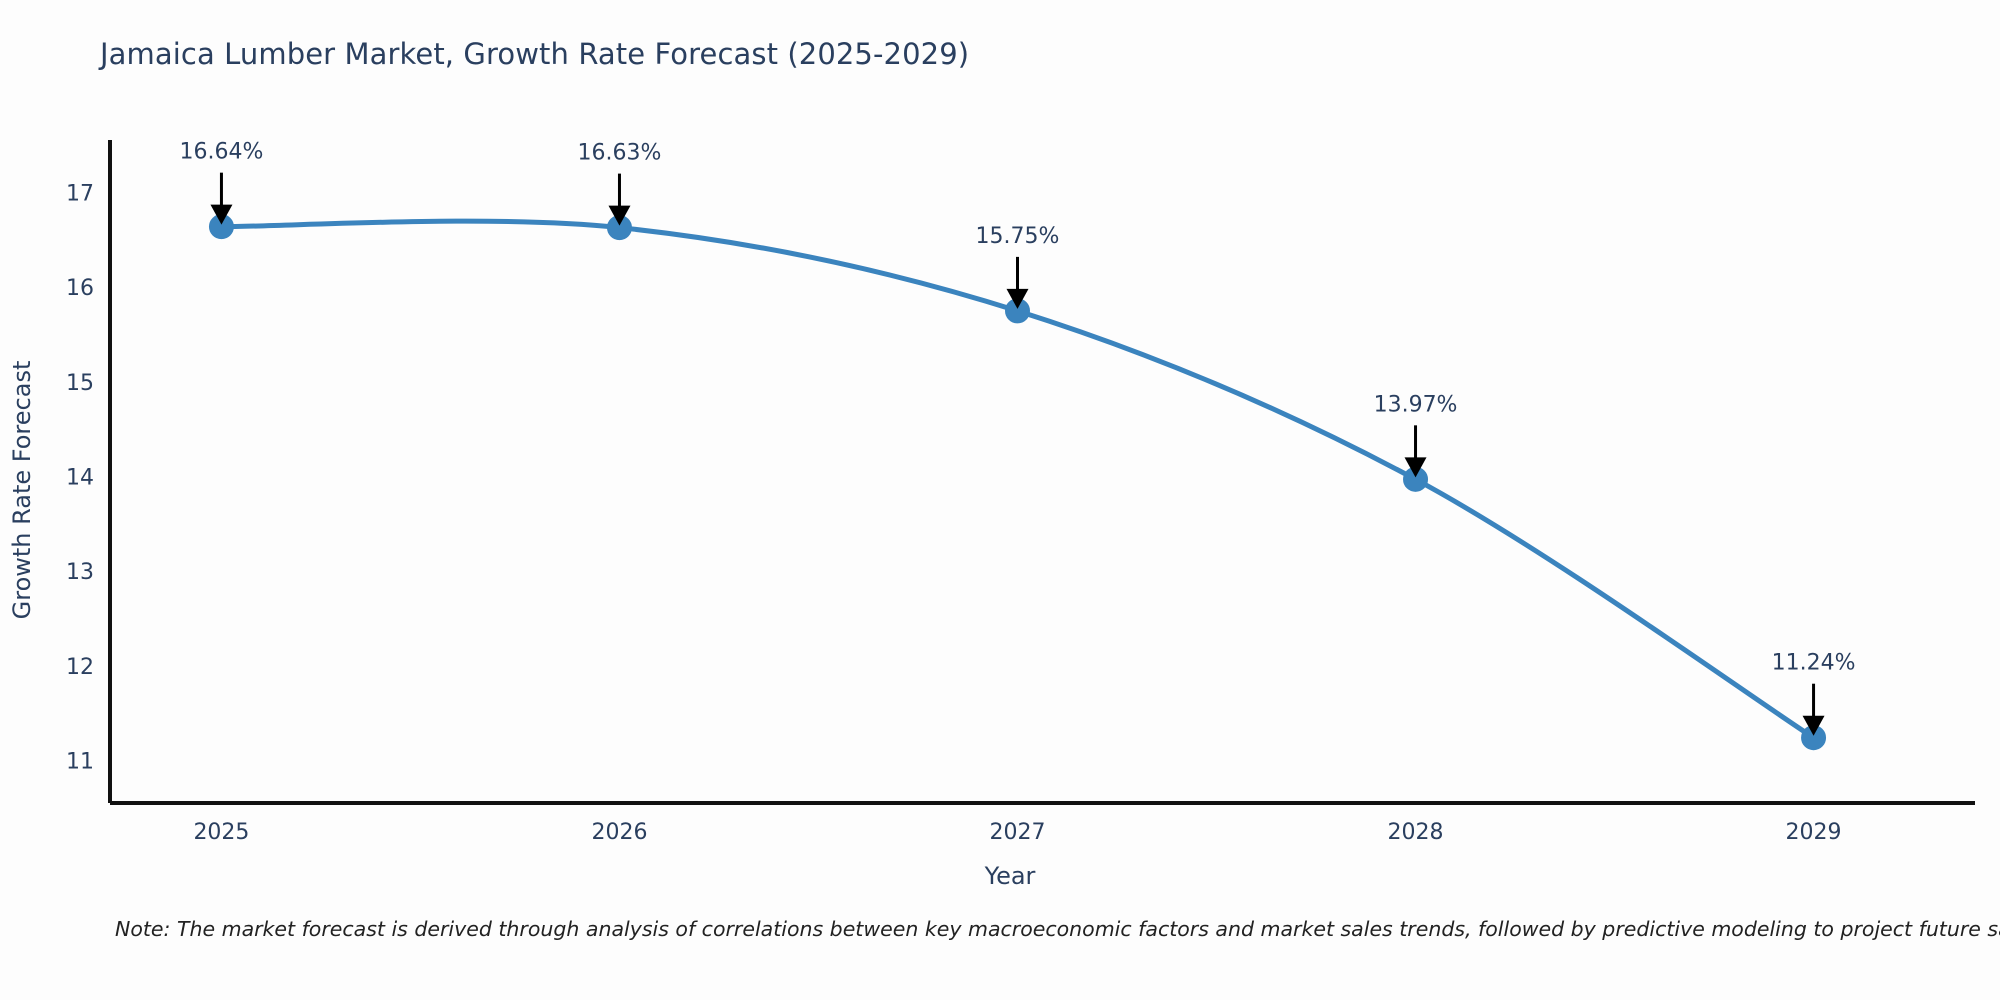  Describe the element at coordinates (80, 667) in the screenshot. I see `y-tick-label: 12` at that location.